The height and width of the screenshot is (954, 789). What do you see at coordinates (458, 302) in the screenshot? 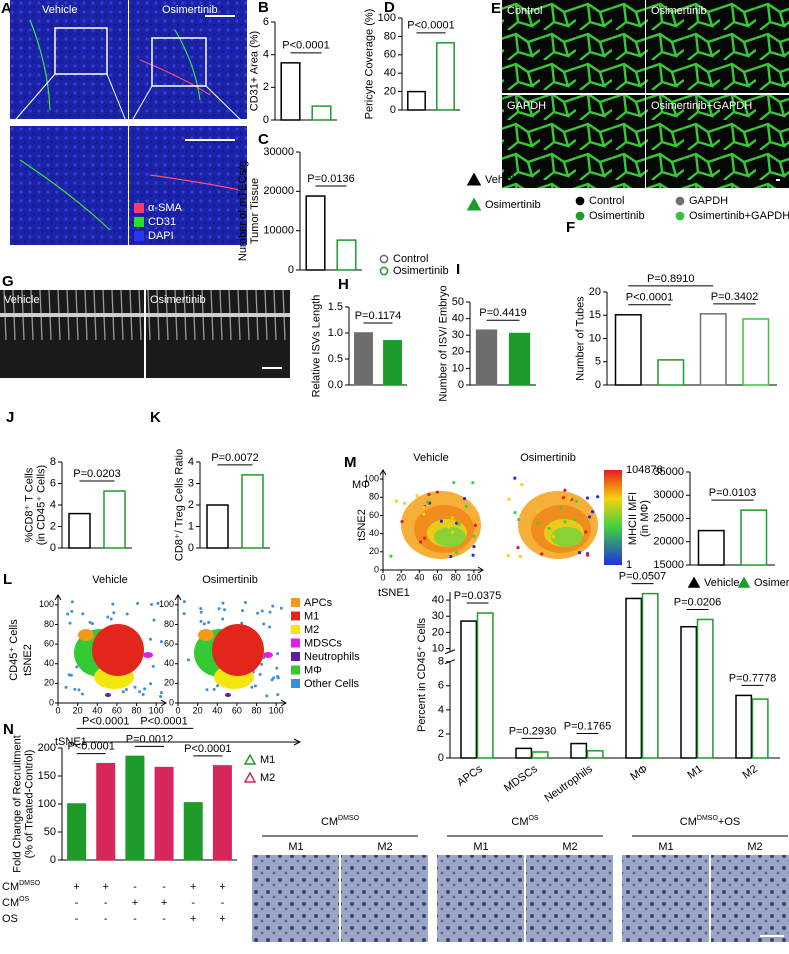
I see `y-tick-label: 50` at bounding box center [458, 302].